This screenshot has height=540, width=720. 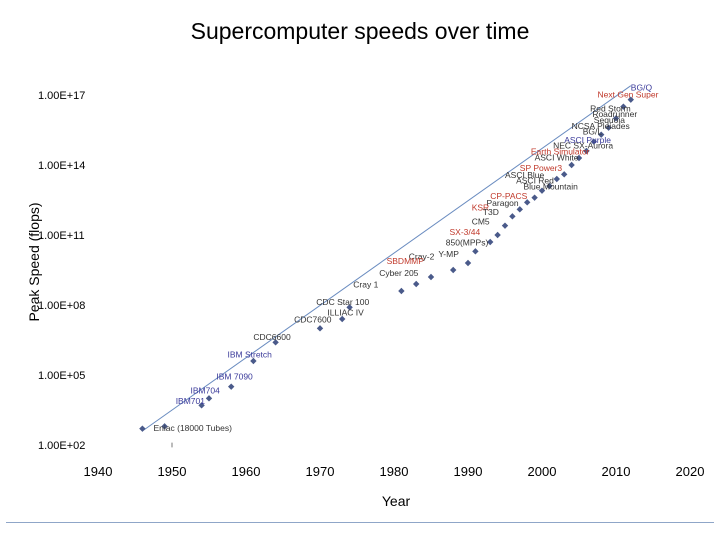 I want to click on point-annotation: CP-PACS, so click(x=508, y=196).